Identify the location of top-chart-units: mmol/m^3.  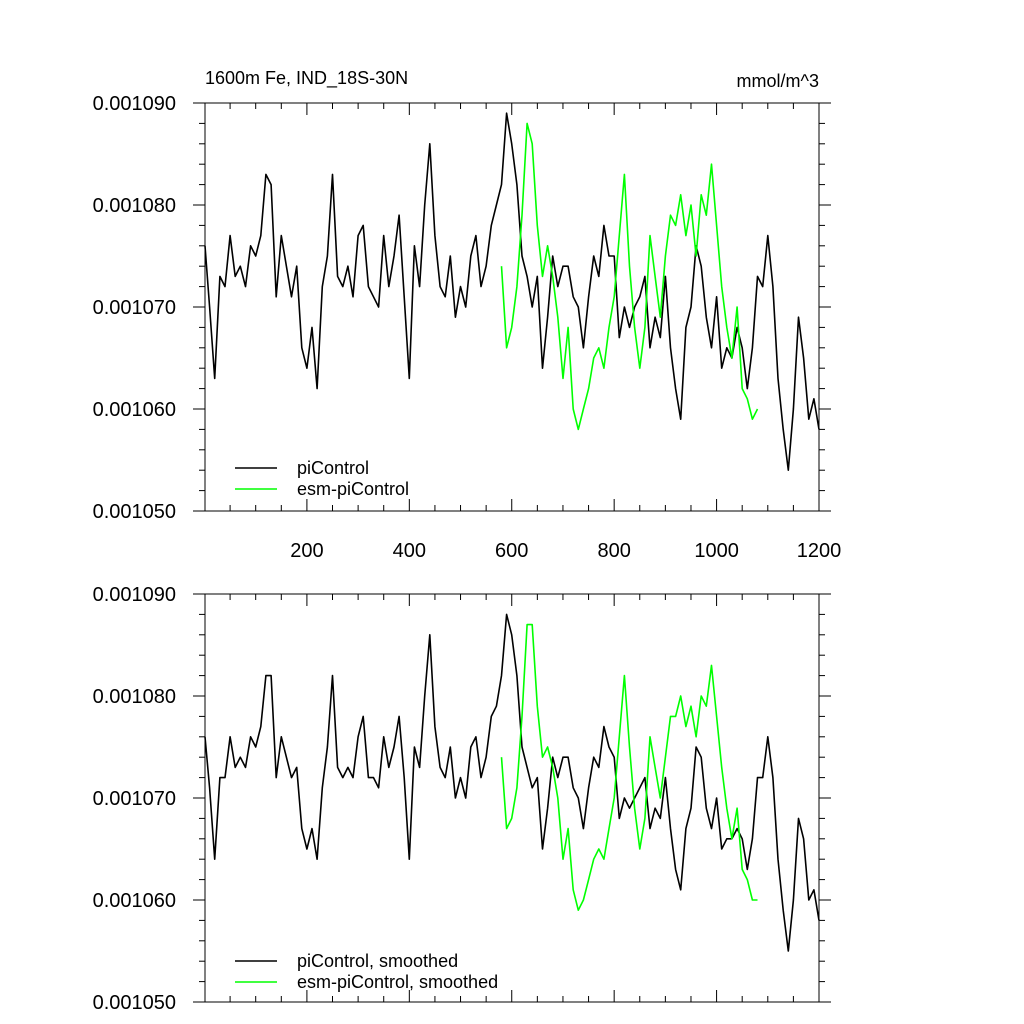
(778, 81).